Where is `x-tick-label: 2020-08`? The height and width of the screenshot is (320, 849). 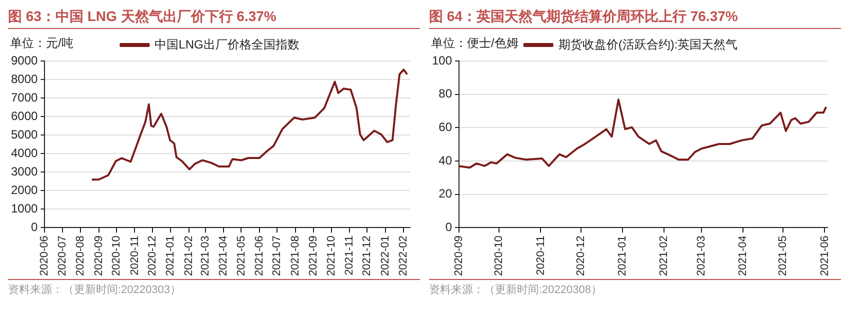
x-tick-label: 2020-08 is located at coordinates (80, 256).